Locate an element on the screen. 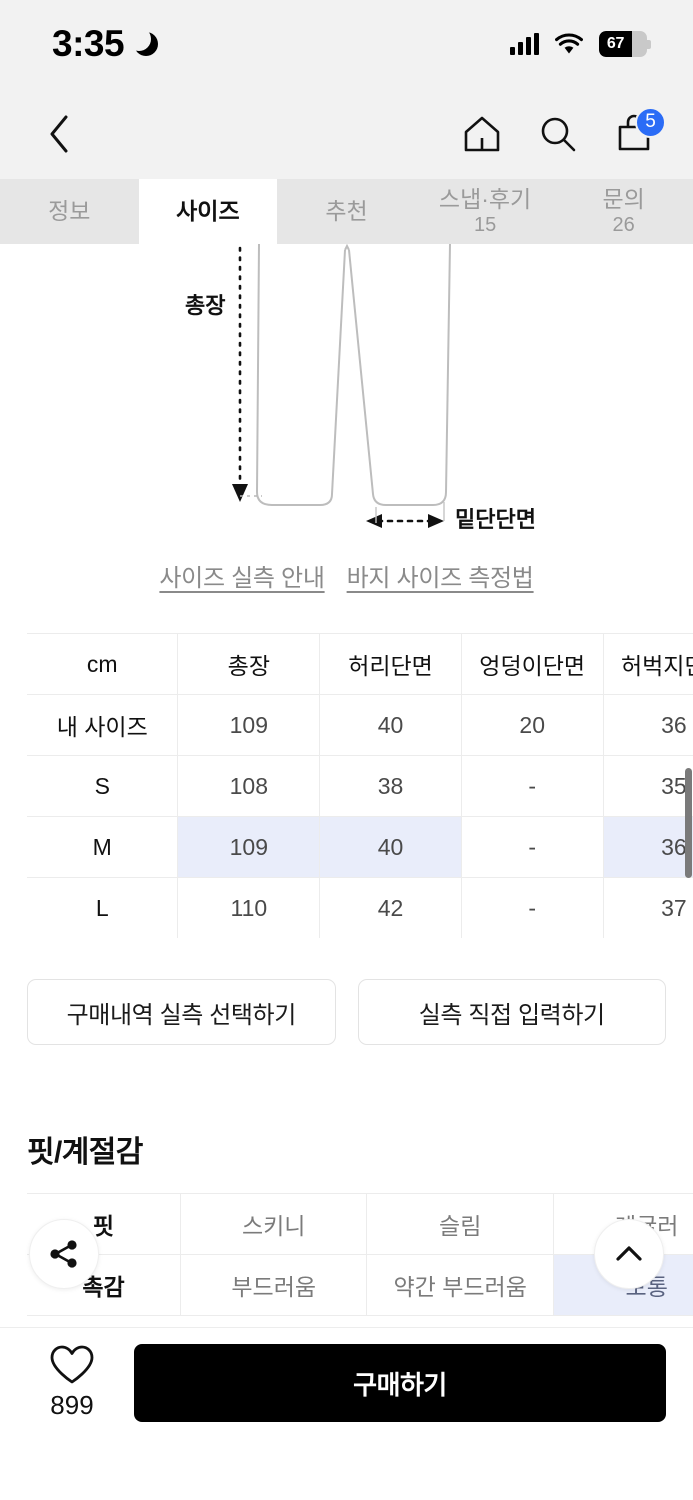 This screenshot has width=693, height=1500. tab-count: 15 is located at coordinates (485, 224).